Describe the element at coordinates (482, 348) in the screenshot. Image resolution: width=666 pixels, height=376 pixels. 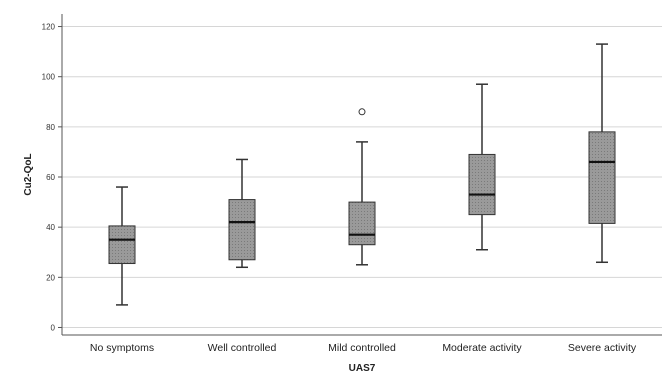
I see `x-category-label: Moderate activity` at that location.